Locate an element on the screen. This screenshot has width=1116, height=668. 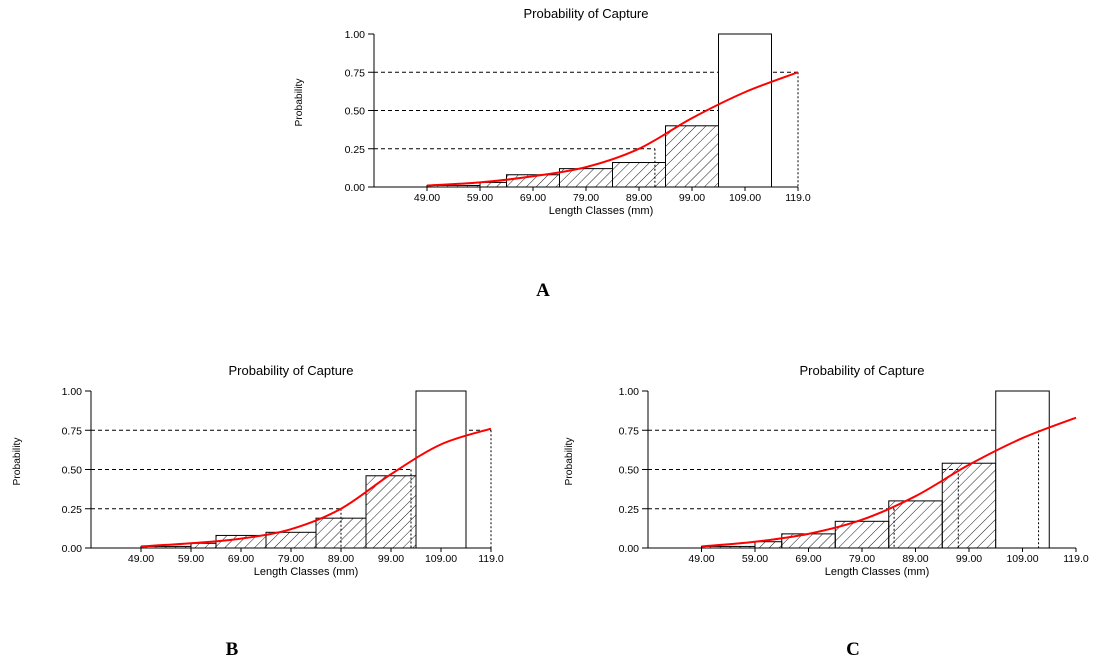
panel-label: A is located at coordinates (543, 290).